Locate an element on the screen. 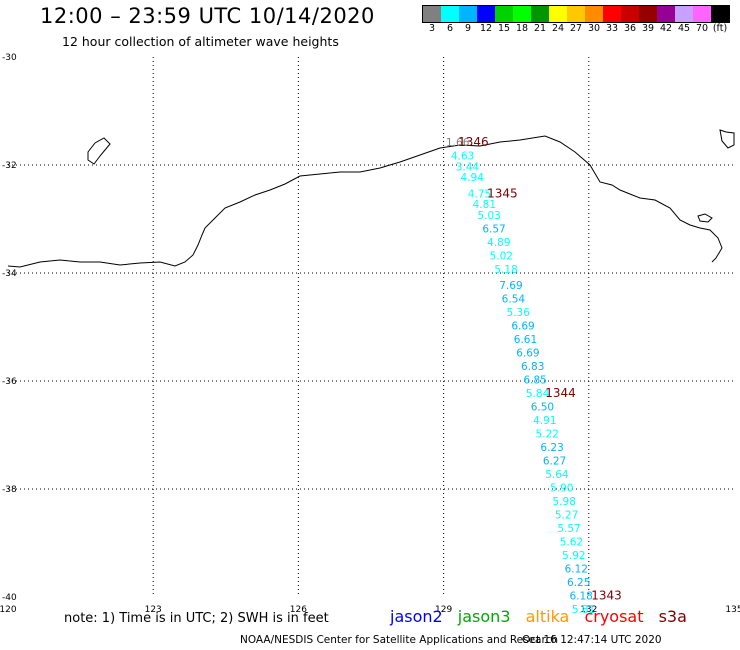  issued-timestamp: Oct 16 12:47:14 UTC 2020 is located at coordinates (592, 640).